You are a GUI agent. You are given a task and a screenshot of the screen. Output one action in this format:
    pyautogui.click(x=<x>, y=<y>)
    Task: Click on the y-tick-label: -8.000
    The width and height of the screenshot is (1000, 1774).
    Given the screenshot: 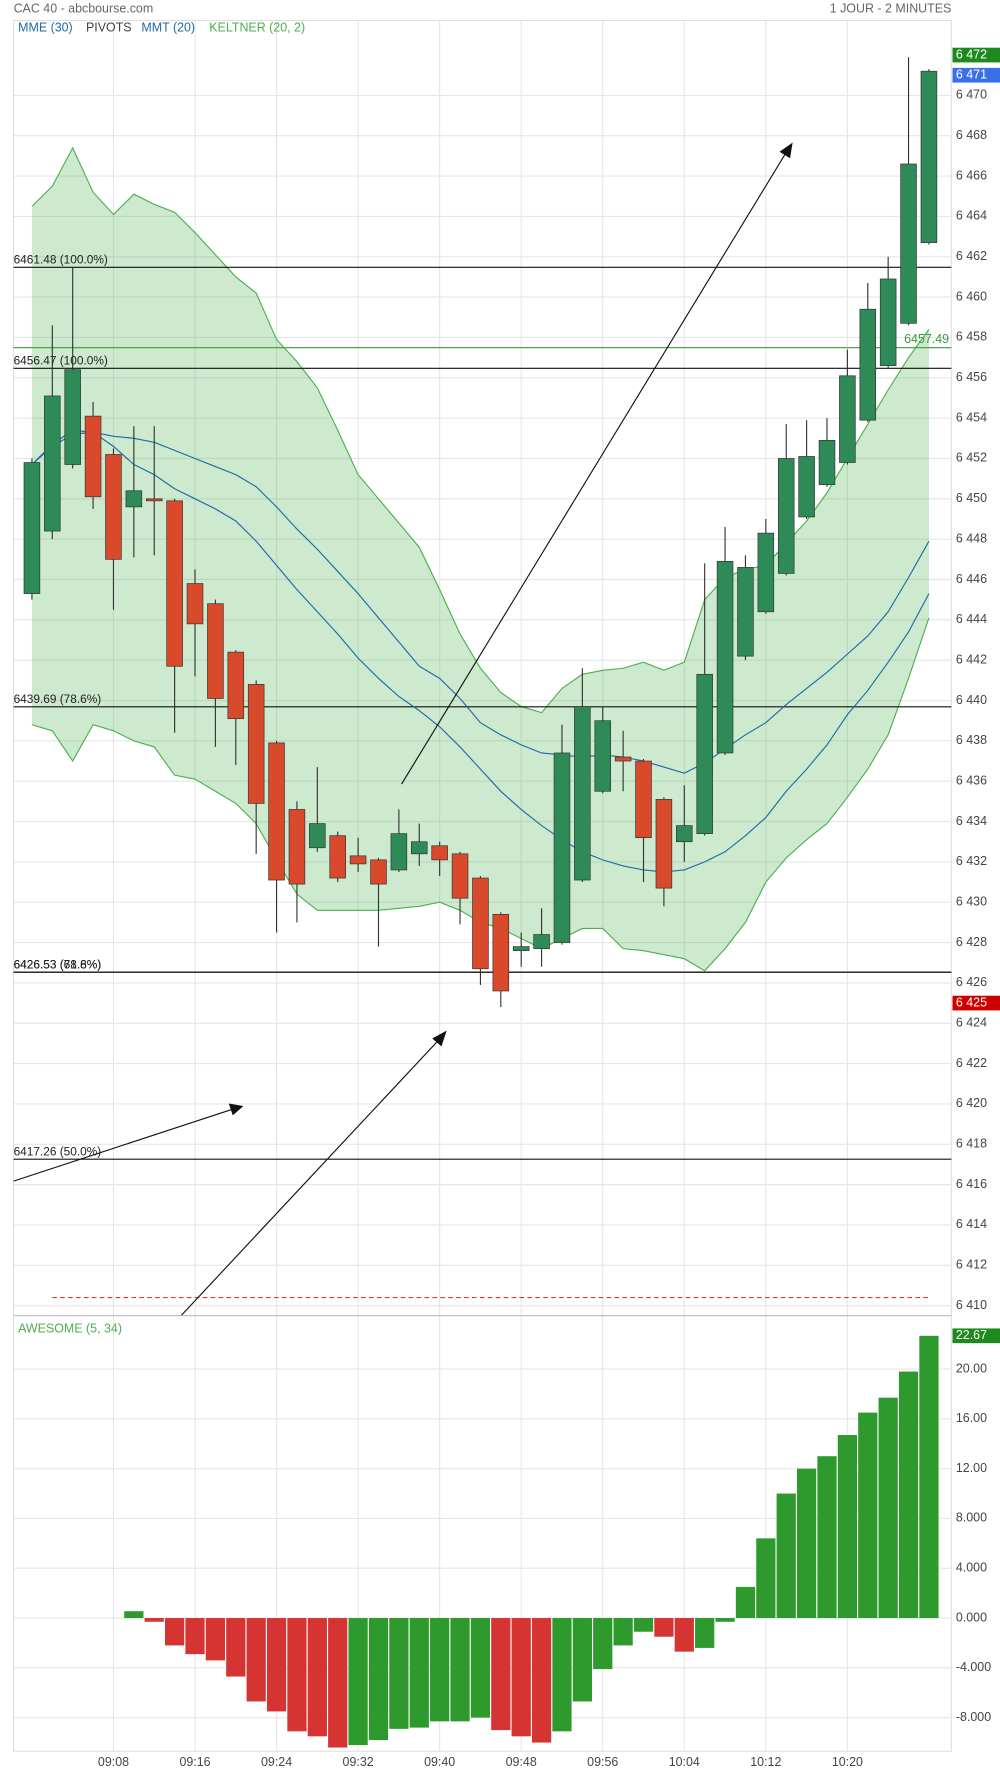 What is the action you would take?
    pyautogui.click(x=973, y=1717)
    